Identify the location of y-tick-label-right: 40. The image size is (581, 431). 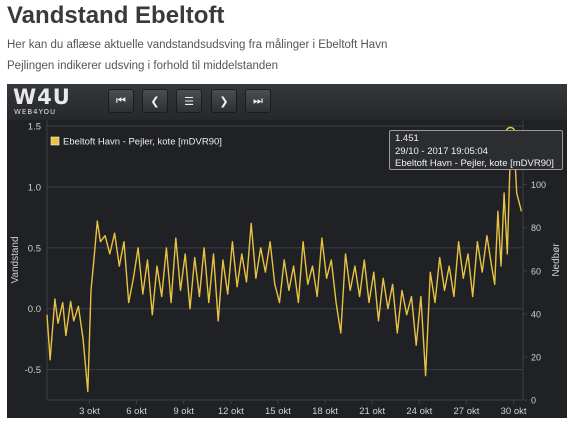
(536, 314).